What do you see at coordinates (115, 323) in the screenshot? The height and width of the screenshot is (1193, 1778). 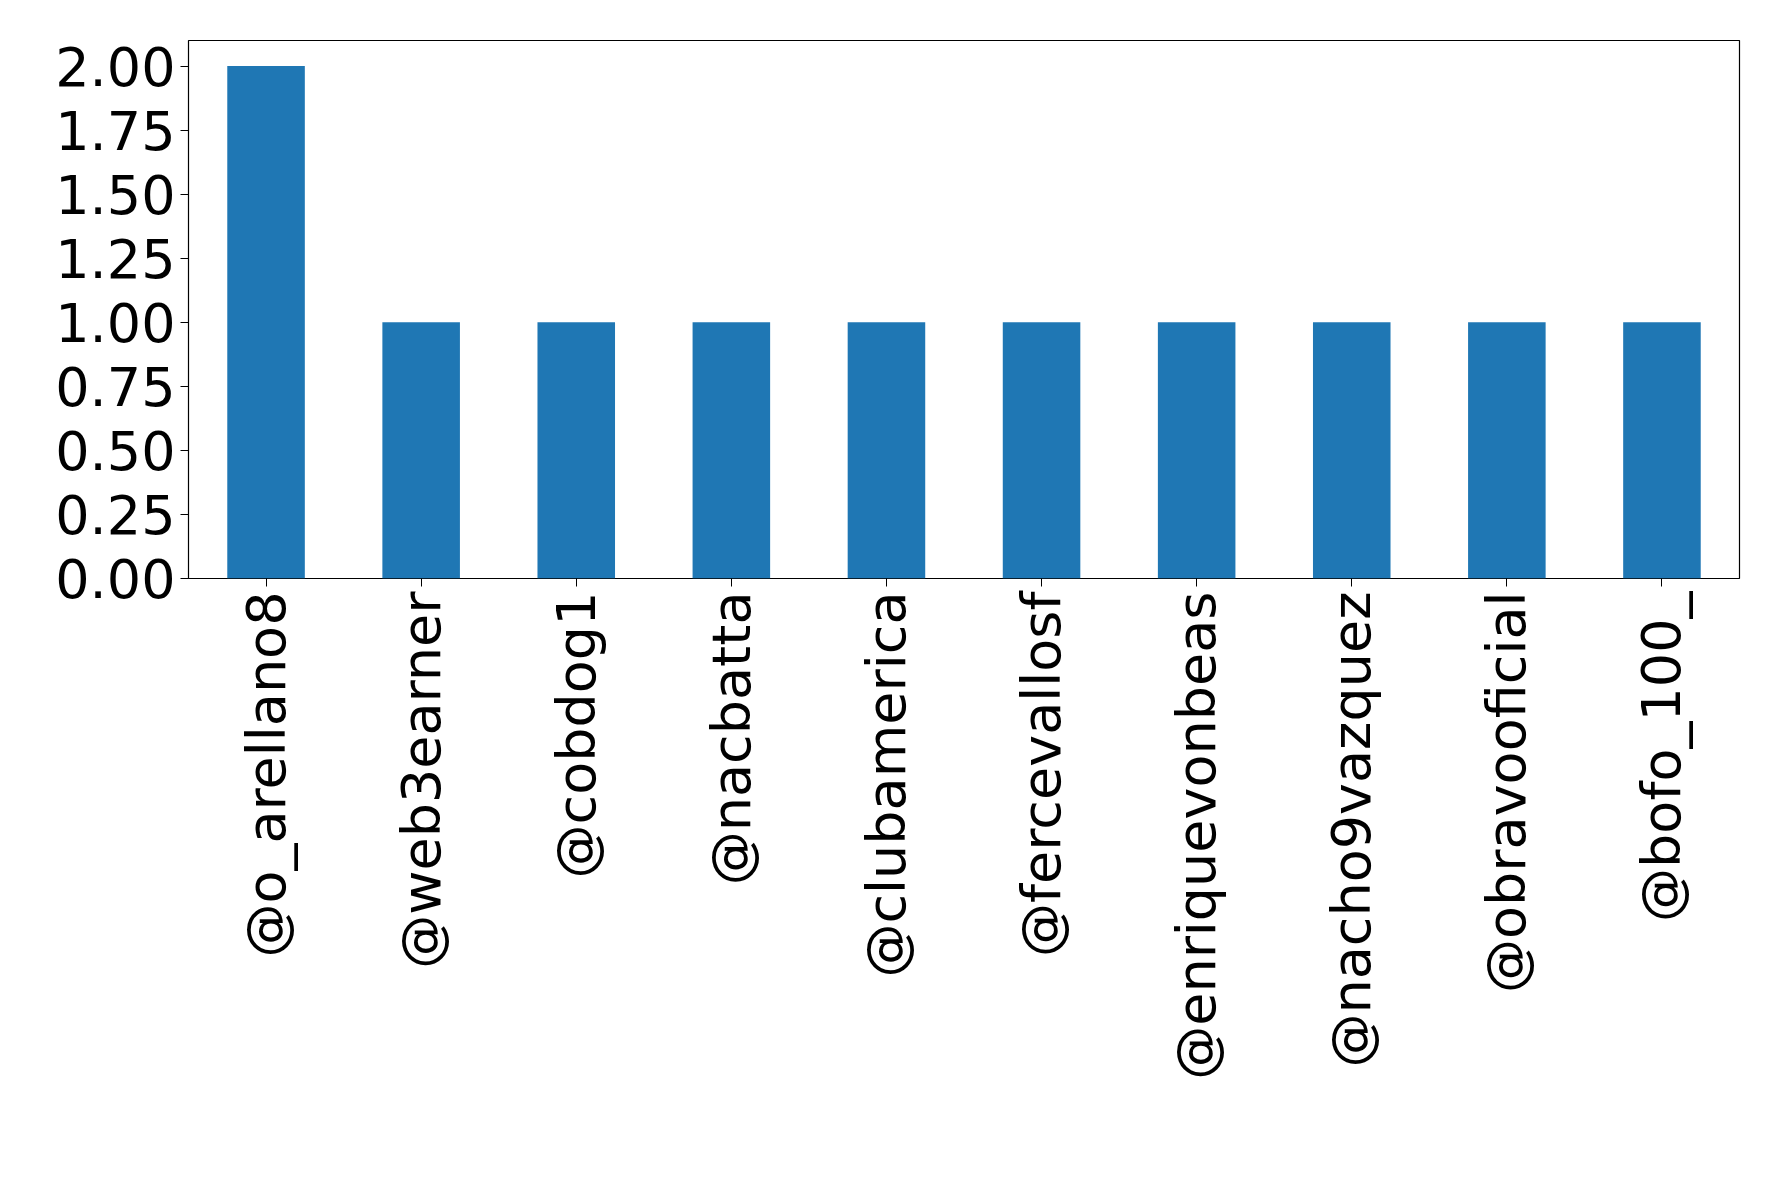 I see `y-tick-label: 1.00` at bounding box center [115, 323].